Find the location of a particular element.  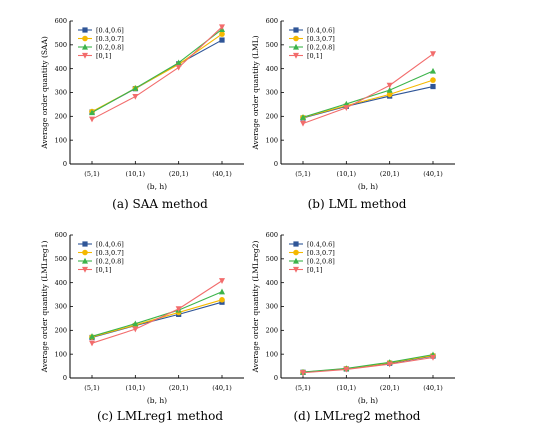

panel-caption: (c) LMLreg1 method is located at coordinates (160, 416).